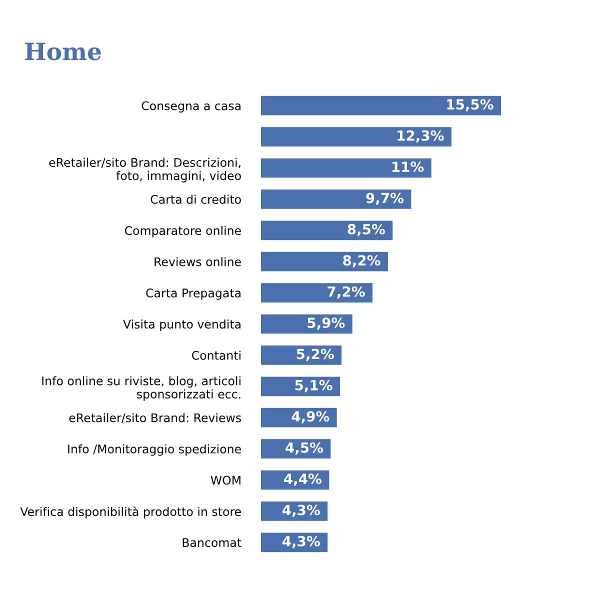 Image resolution: width=600 pixels, height=600 pixels. What do you see at coordinates (385, 199) in the screenshot?
I see `data-label: 9,7%` at bounding box center [385, 199].